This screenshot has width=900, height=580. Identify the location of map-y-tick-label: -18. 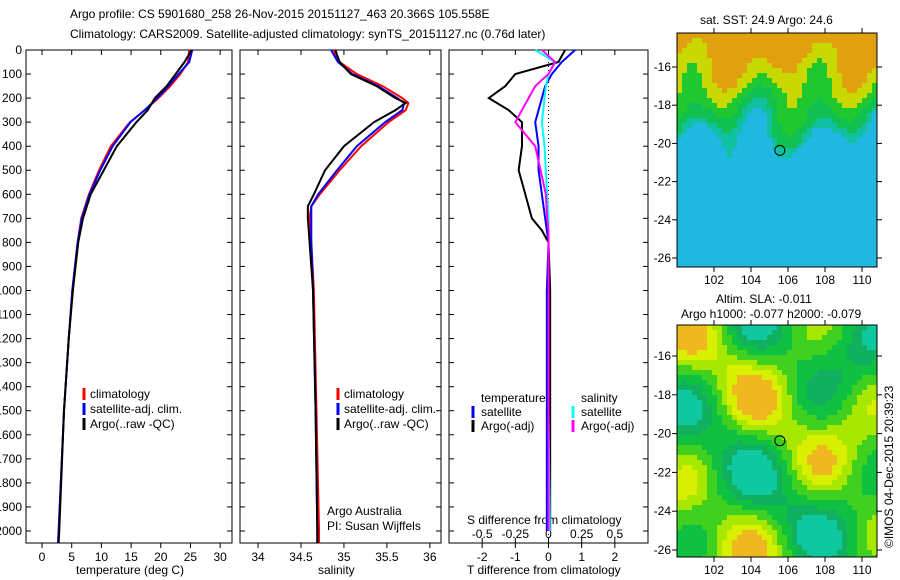
(663, 105).